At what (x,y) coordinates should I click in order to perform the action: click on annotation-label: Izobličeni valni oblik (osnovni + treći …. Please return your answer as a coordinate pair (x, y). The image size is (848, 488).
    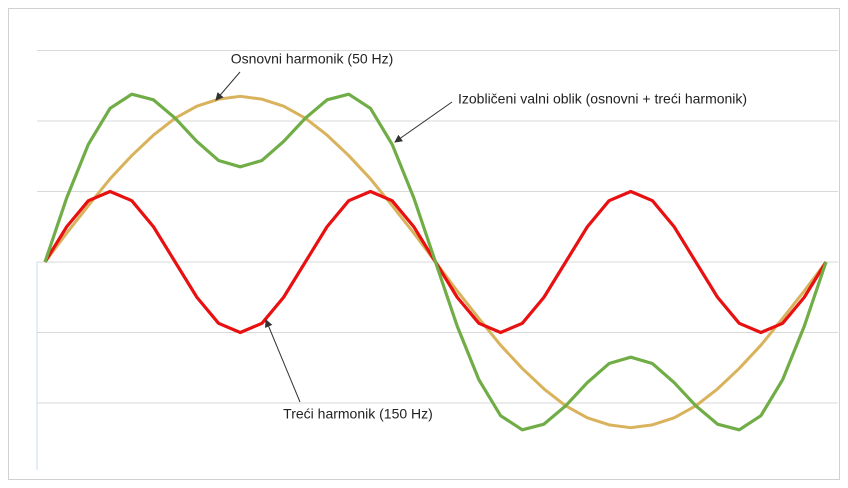
    Looking at the image, I should click on (602, 99).